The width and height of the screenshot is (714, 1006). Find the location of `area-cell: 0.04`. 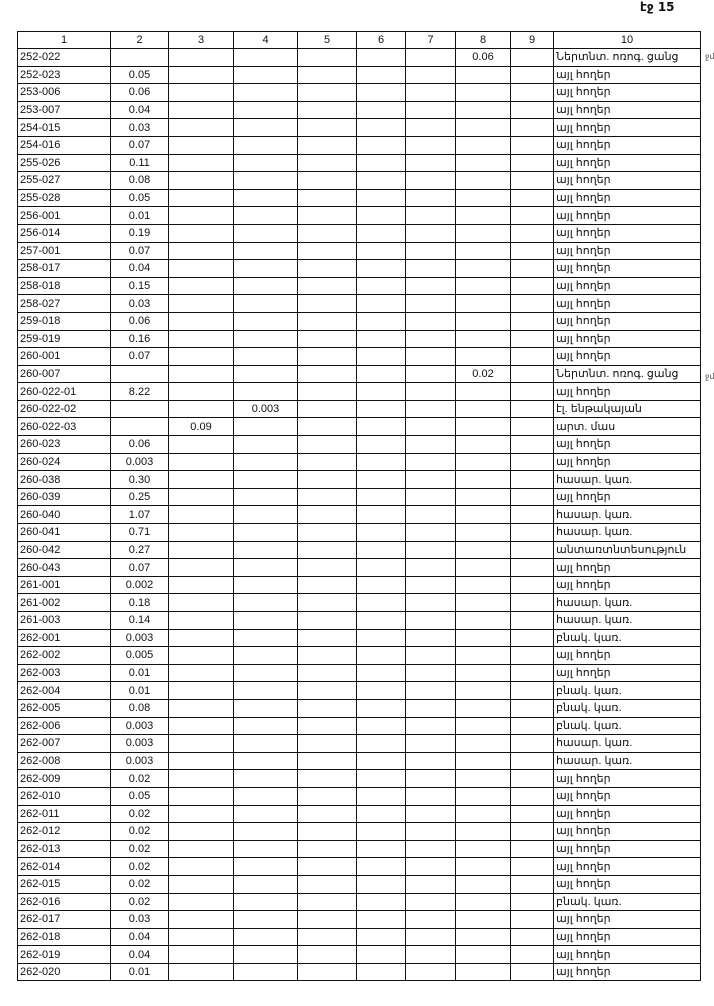

area-cell: 0.04 is located at coordinates (139, 268).